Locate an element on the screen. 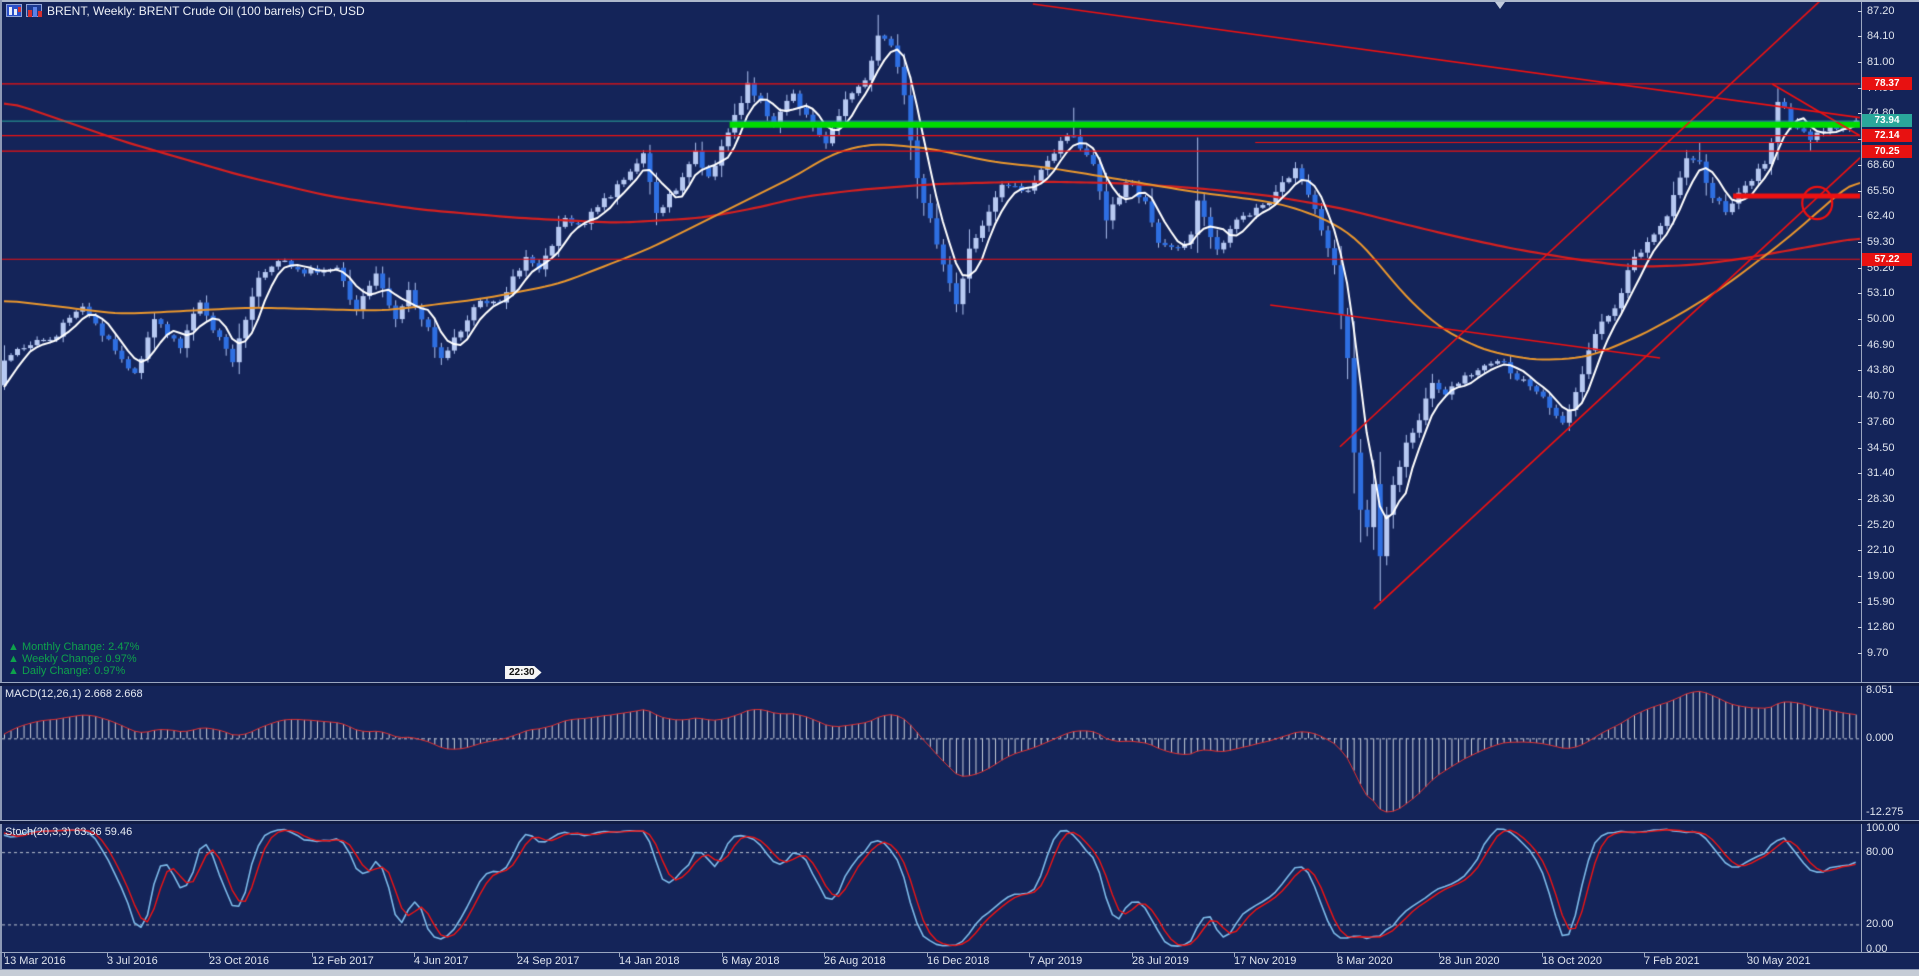 This screenshot has height=976, width=1919. macd-values: 2.668 2.668 is located at coordinates (113, 694).